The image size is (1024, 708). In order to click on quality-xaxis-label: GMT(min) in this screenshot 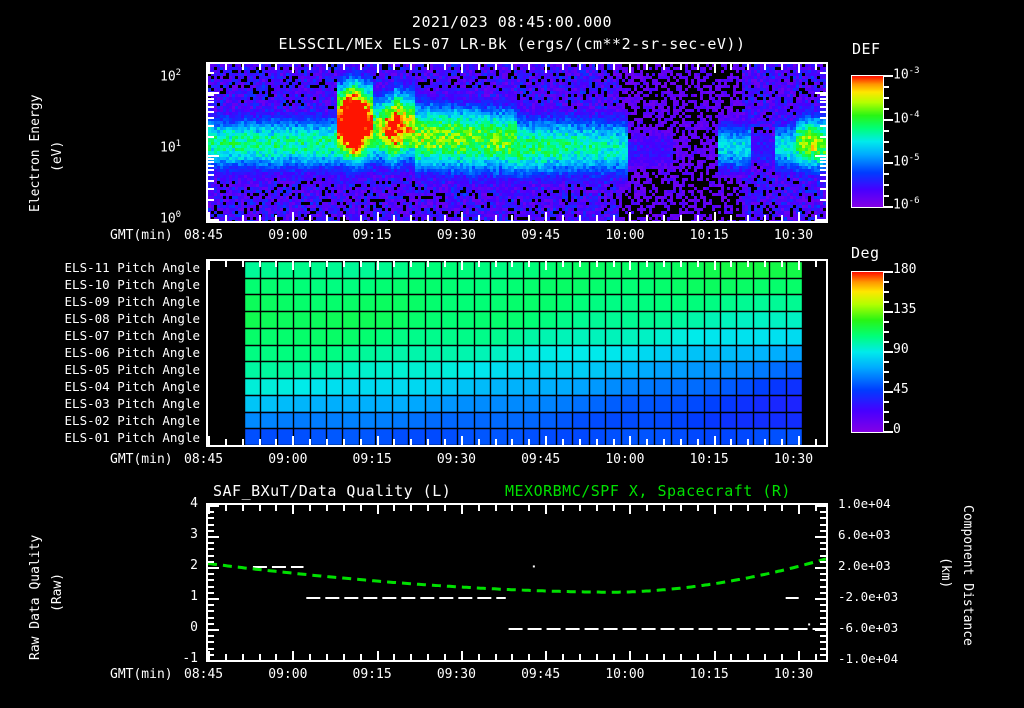, I will do `click(141, 674)`.